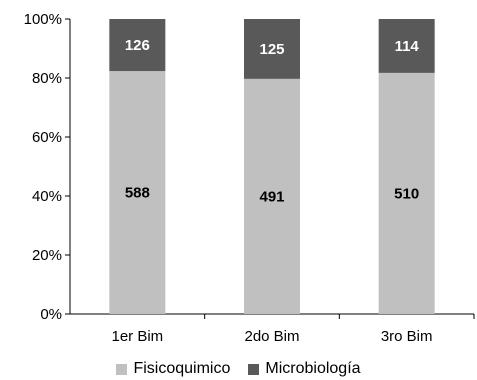 The width and height of the screenshot is (477, 380). What do you see at coordinates (271, 336) in the screenshot?
I see `x-category-label: 2do Bim` at bounding box center [271, 336].